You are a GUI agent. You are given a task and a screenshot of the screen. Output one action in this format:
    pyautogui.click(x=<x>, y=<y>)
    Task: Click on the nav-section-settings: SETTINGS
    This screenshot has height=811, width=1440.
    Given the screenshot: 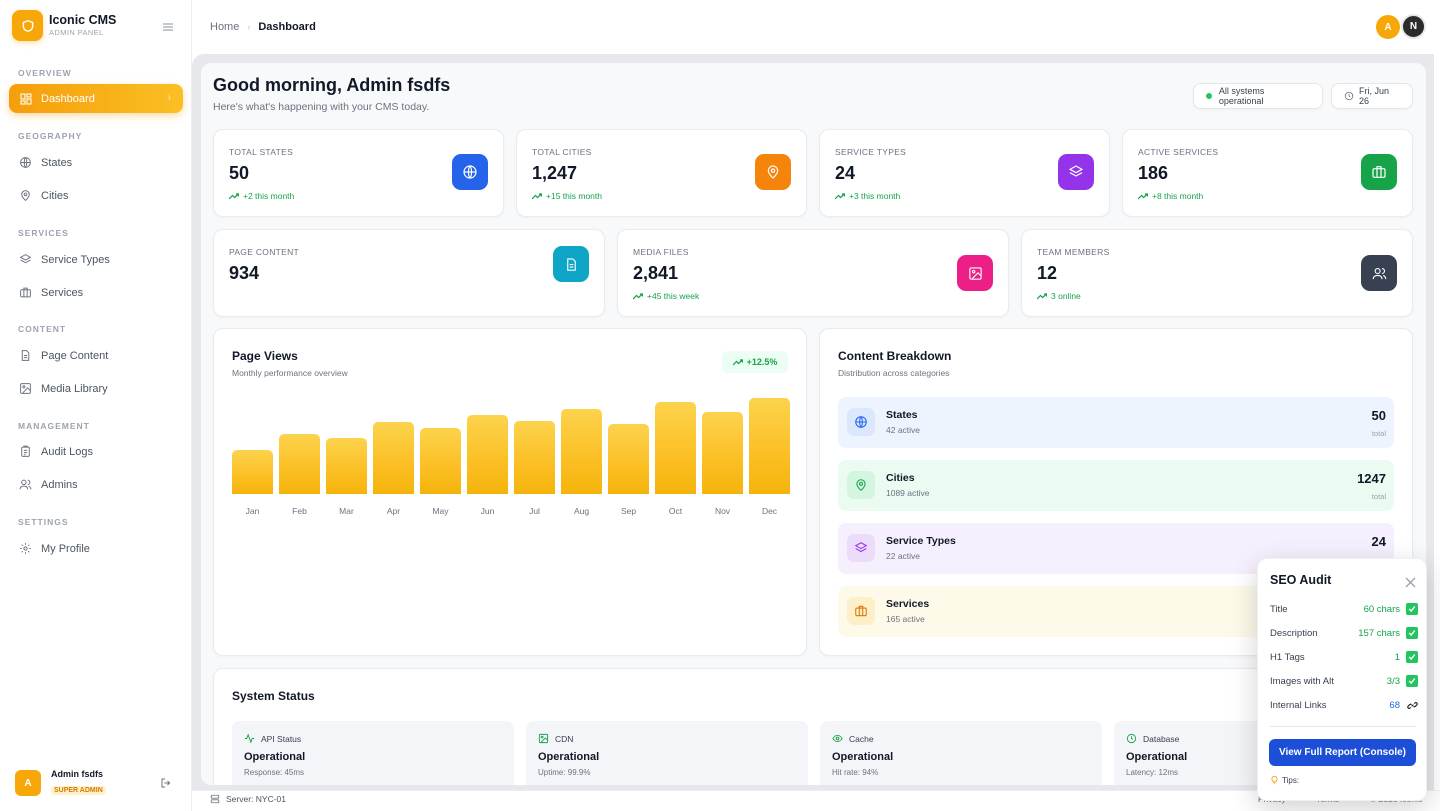 What is the action you would take?
    pyautogui.click(x=43, y=522)
    